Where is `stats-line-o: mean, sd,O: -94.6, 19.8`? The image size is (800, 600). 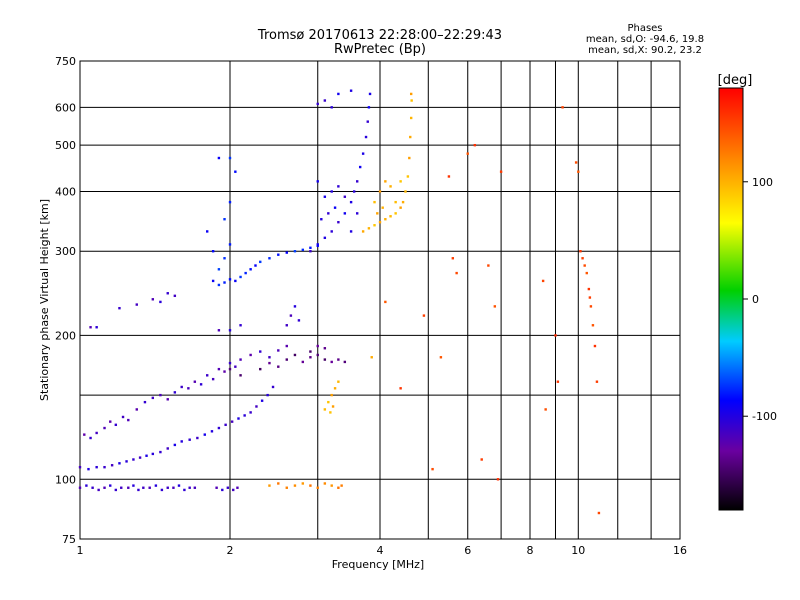
stats-line-o: mean, sd,O: -94.6, 19.8 is located at coordinates (645, 39).